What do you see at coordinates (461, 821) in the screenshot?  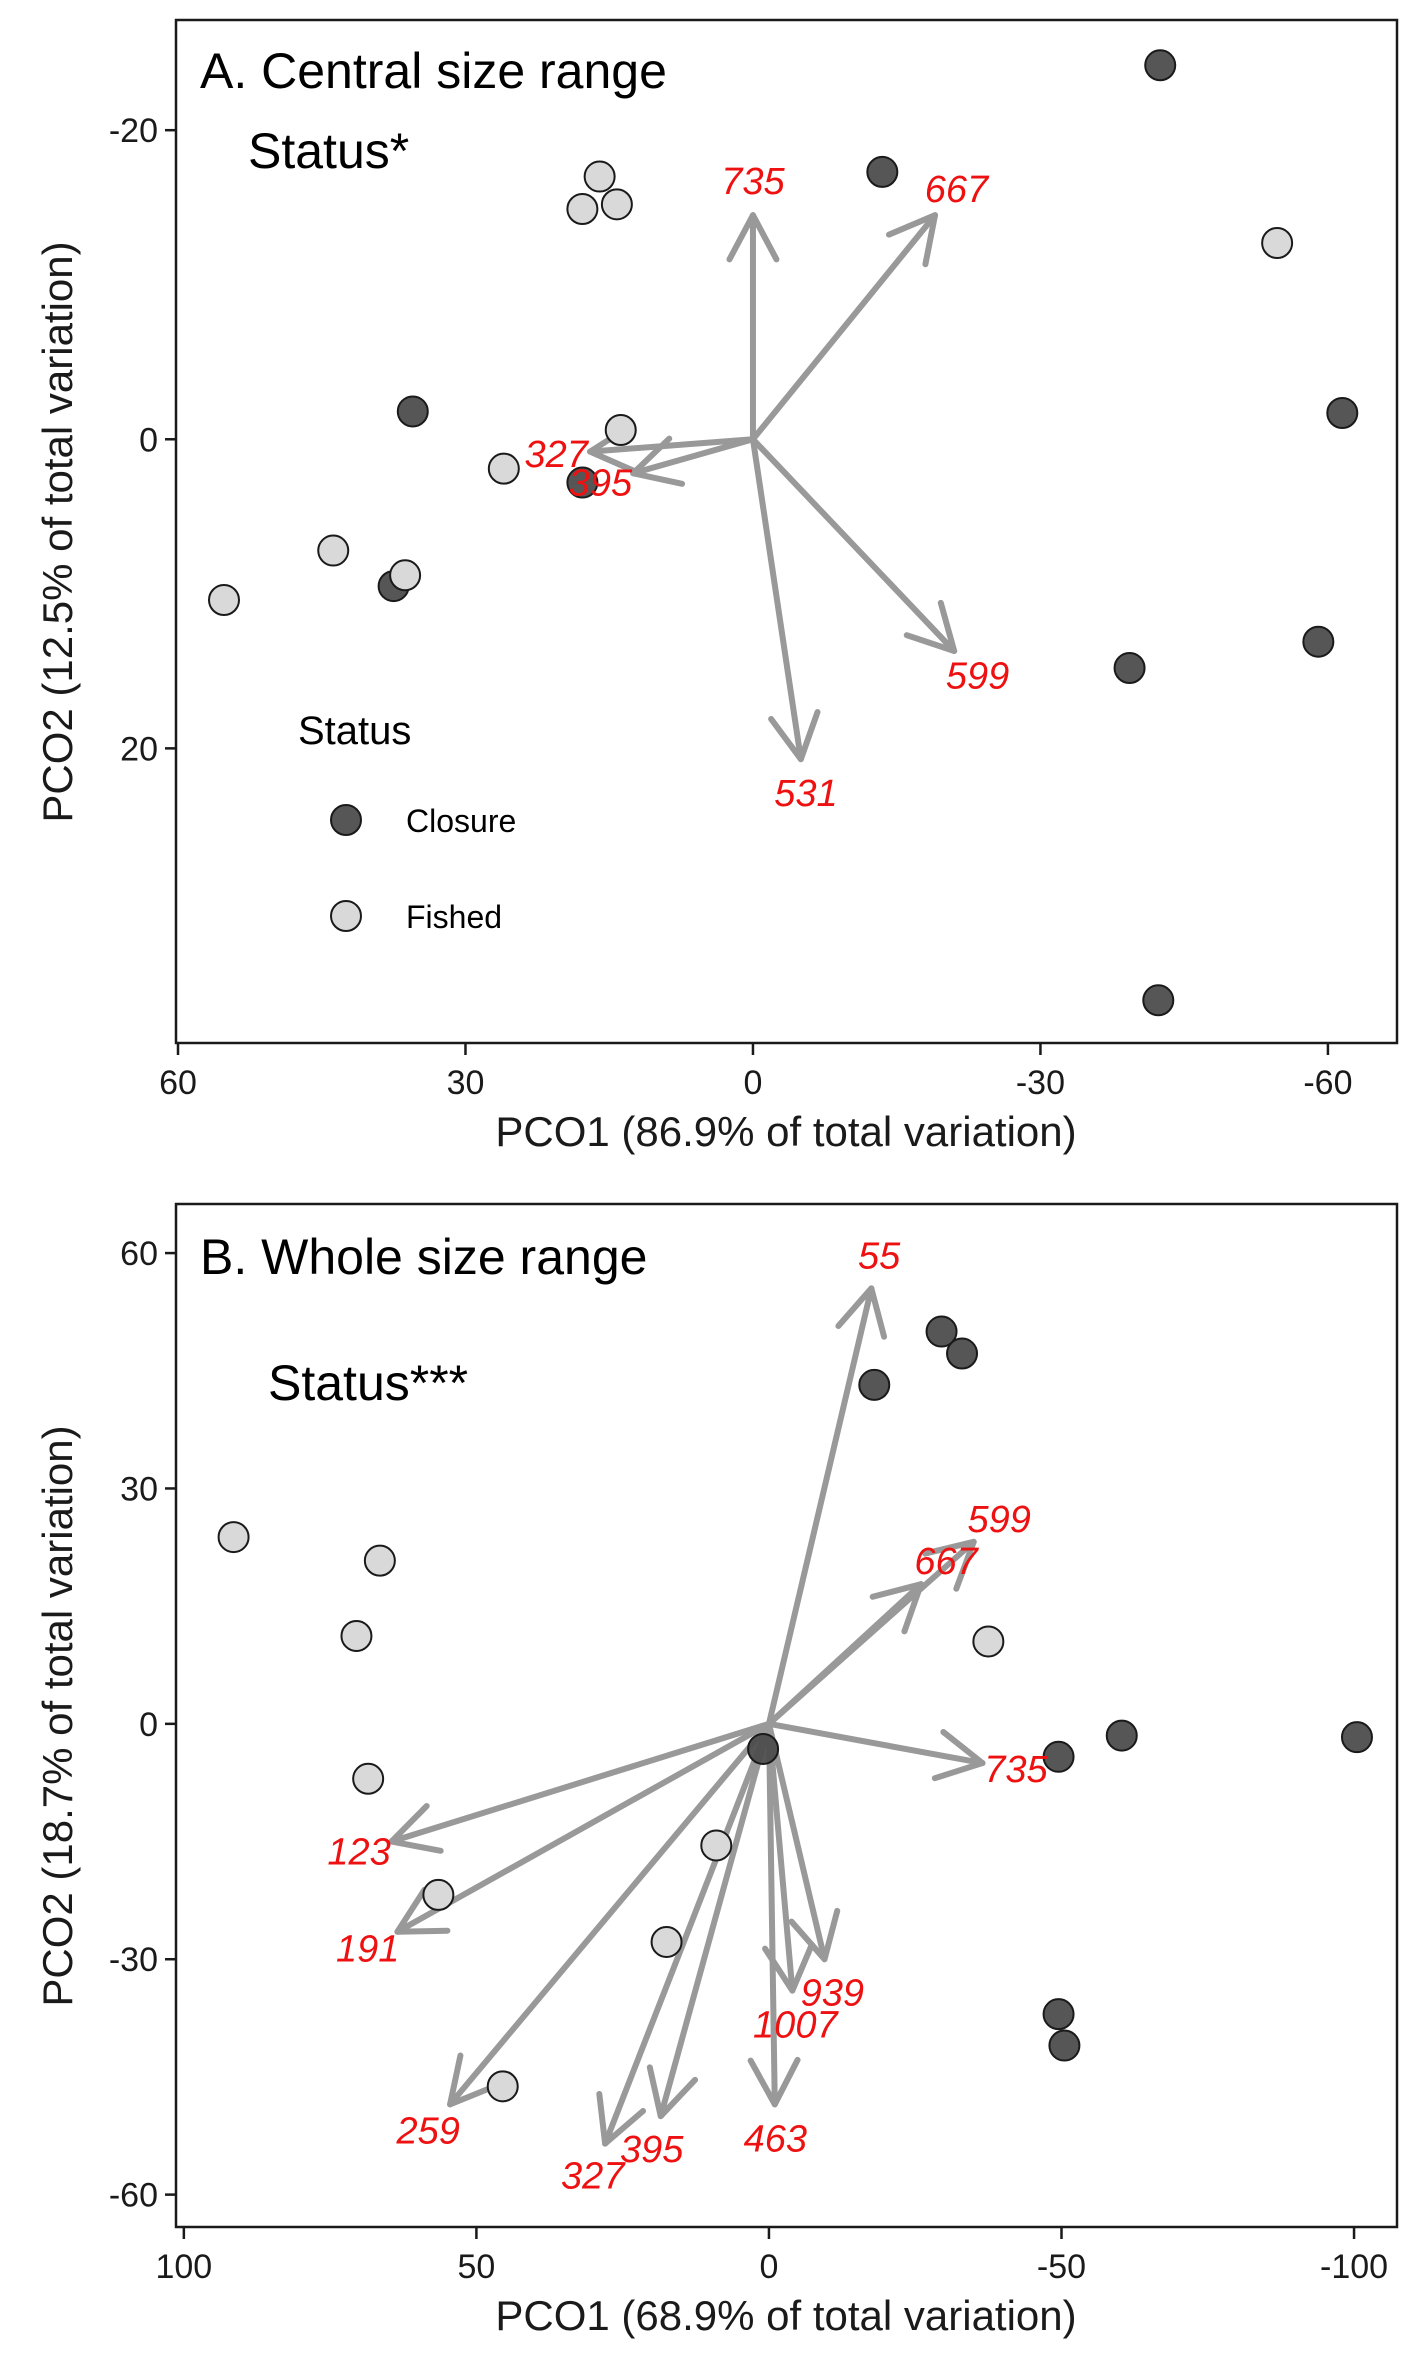 I see `legend-closure-label: Closure` at bounding box center [461, 821].